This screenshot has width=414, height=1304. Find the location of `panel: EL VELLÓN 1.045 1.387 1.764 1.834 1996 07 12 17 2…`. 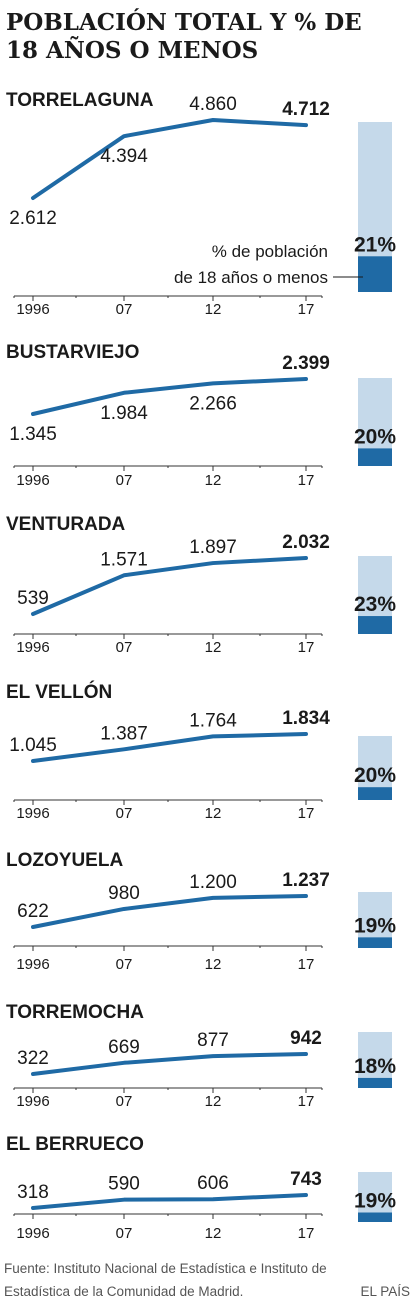

panel: EL VELLÓN 1.045 1.387 1.764 1.834 1996 07 12 17 2… is located at coordinates (201, 751).